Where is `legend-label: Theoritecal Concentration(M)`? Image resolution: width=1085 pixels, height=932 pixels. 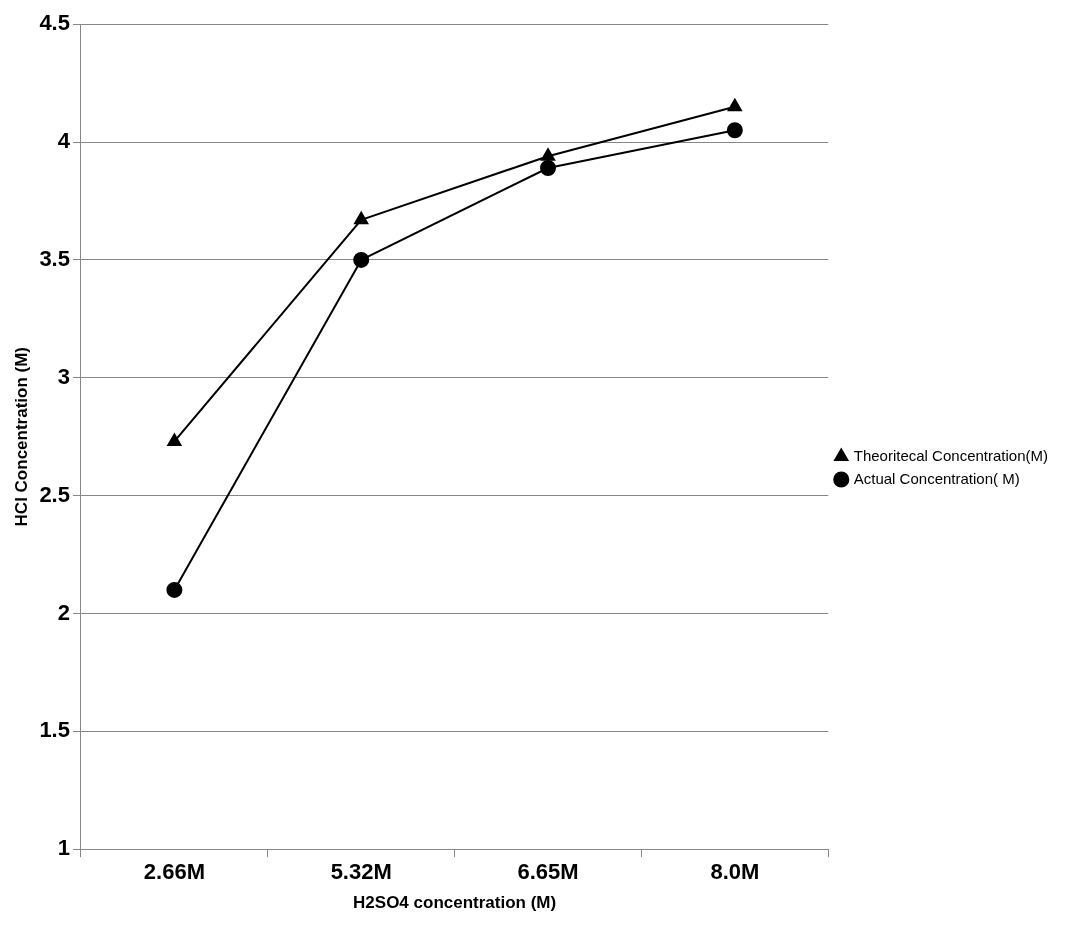
legend-label: Theoritecal Concentration(M) is located at coordinates (950, 455).